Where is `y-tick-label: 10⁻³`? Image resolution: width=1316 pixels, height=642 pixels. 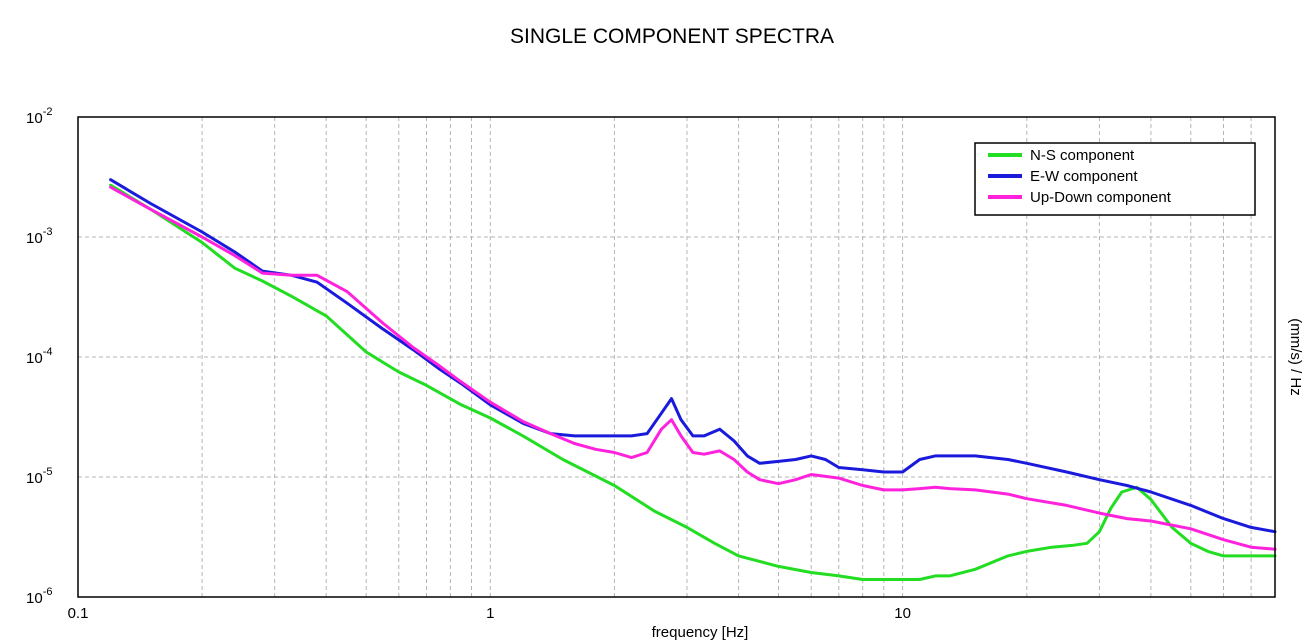 y-tick-label: 10⁻³ is located at coordinates (39, 236).